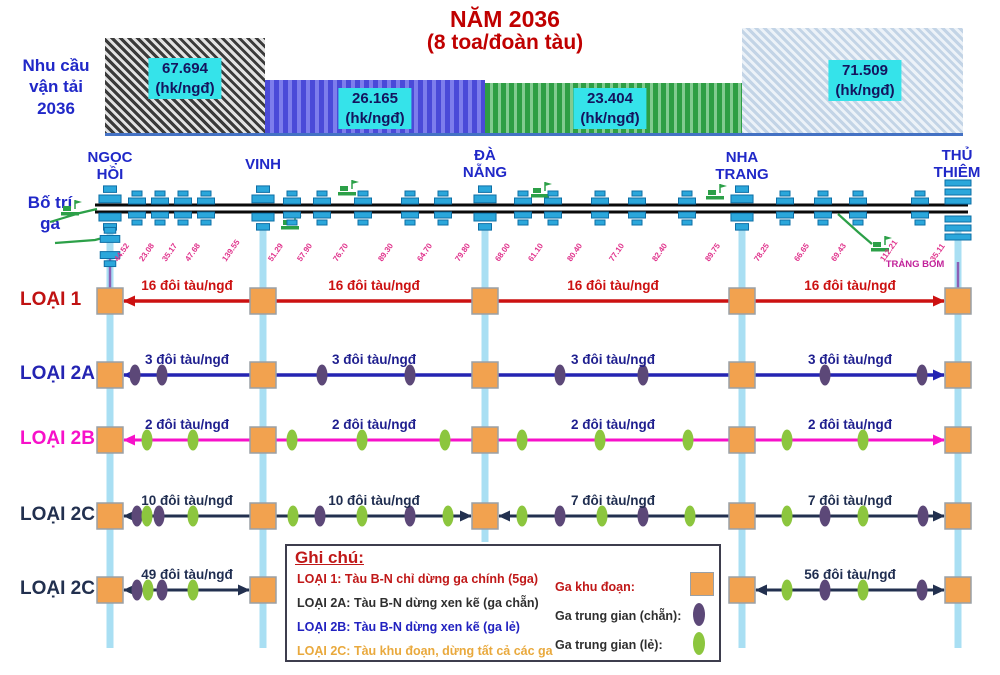  Describe the element at coordinates (915, 264) in the screenshot. I see `branch-station-label: TRẢNG BOM` at that location.